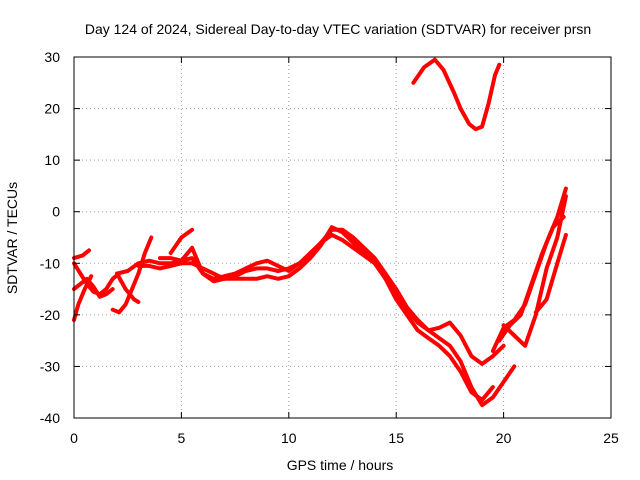 This screenshot has width=640, height=480. I want to click on x-tick-labels: 0 5 10 15 20 25, so click(344, 438).